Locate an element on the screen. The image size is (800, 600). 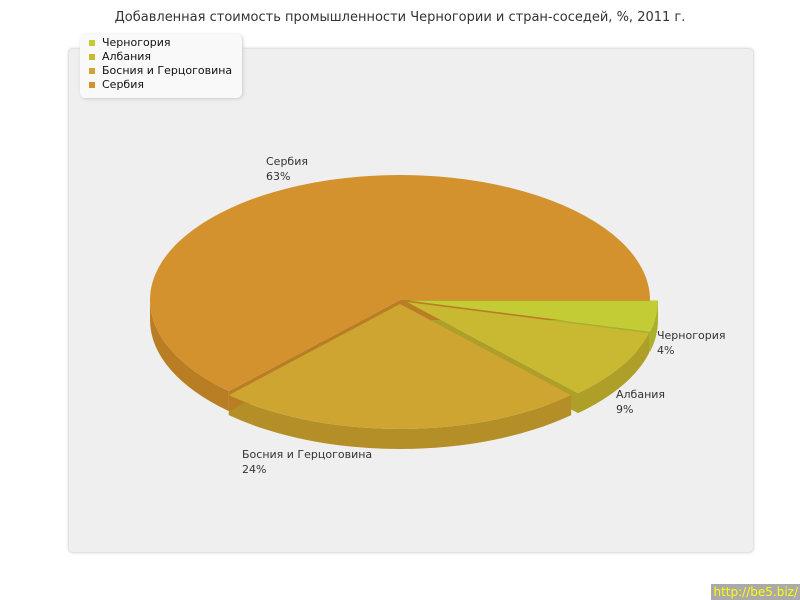
legend-label: Черногория is located at coordinates (136, 42).